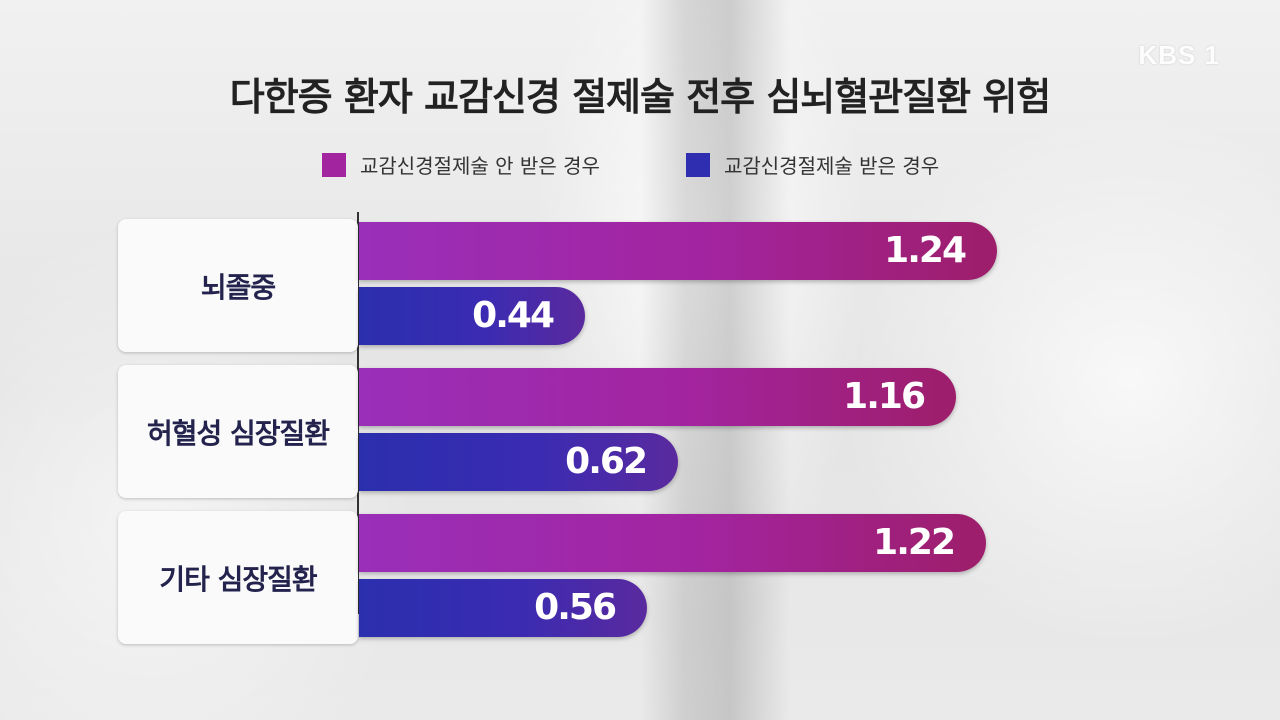 The height and width of the screenshot is (720, 1280). I want to click on chart-title: 다한증 환자 교감신경 절제술 전후 심뇌혈관질환 위험, so click(640, 97).